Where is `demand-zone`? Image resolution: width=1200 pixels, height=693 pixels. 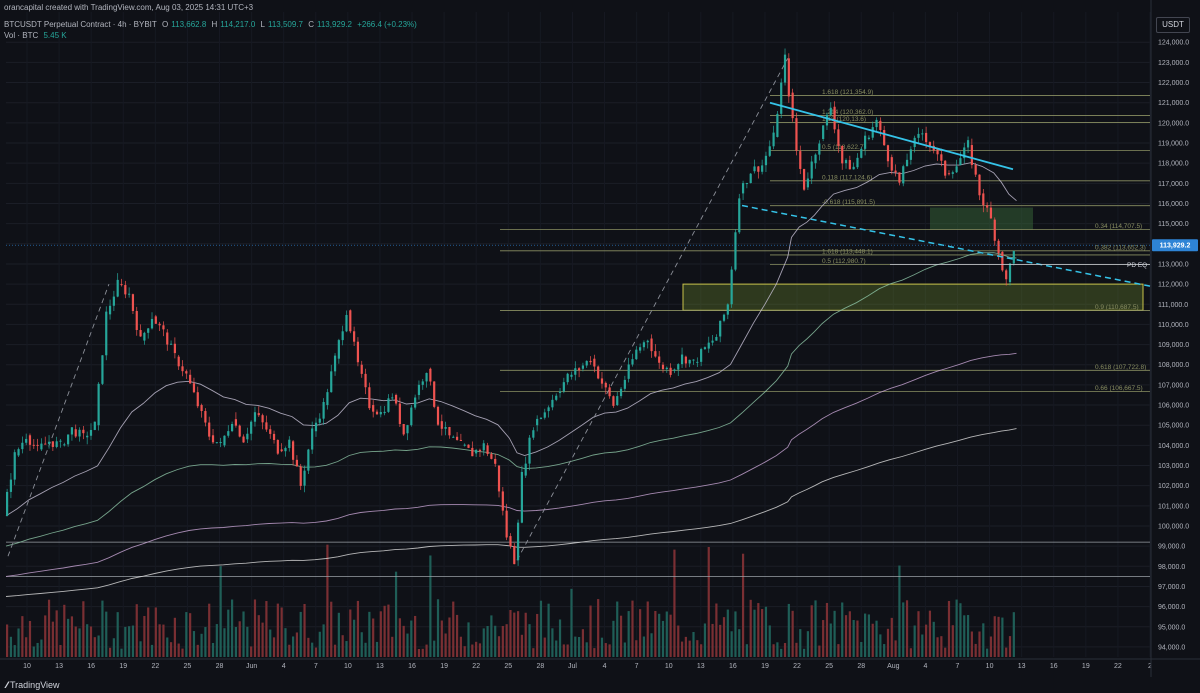
demand-zone is located at coordinates (913, 297).